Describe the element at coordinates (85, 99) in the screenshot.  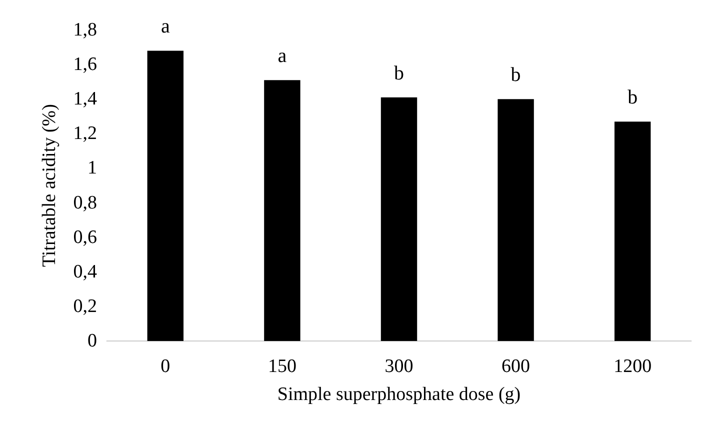
I see `y-tick-label: 1,4` at that location.